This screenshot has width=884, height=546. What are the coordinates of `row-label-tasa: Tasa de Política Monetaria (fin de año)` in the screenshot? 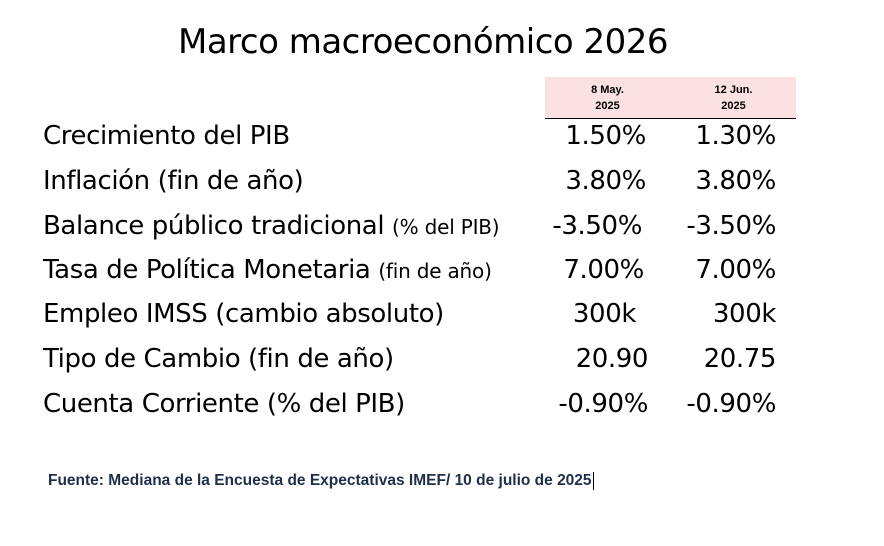 It's located at (267, 270).